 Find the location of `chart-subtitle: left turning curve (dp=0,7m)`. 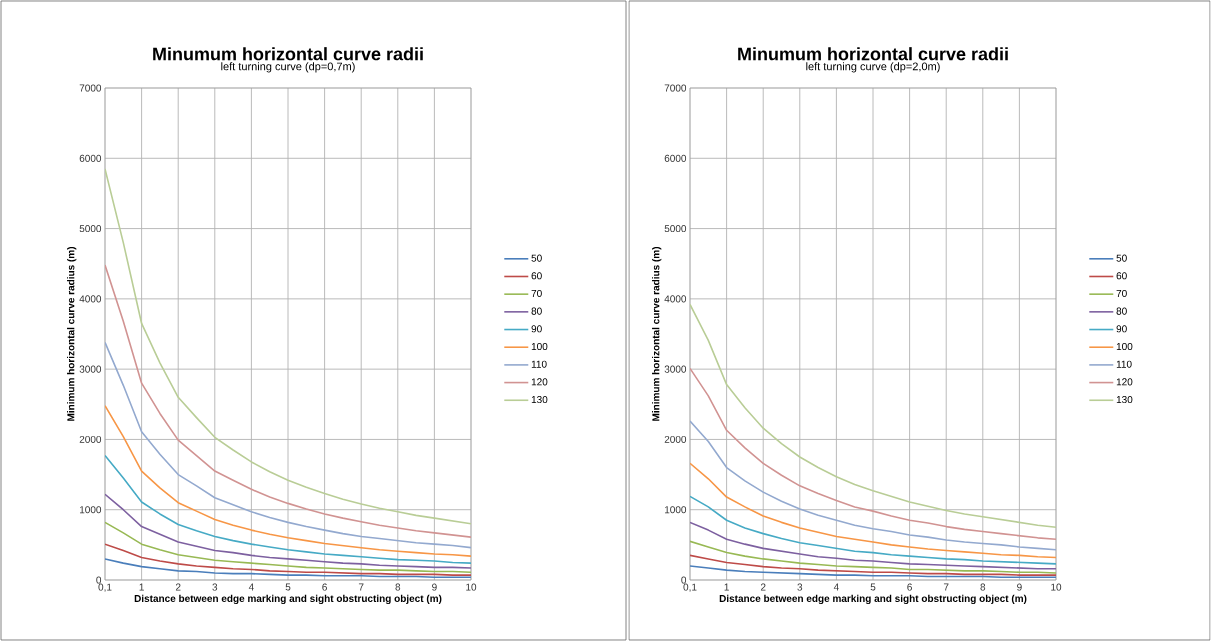

chart-subtitle: left turning curve (dp=0,7m) is located at coordinates (288, 67).